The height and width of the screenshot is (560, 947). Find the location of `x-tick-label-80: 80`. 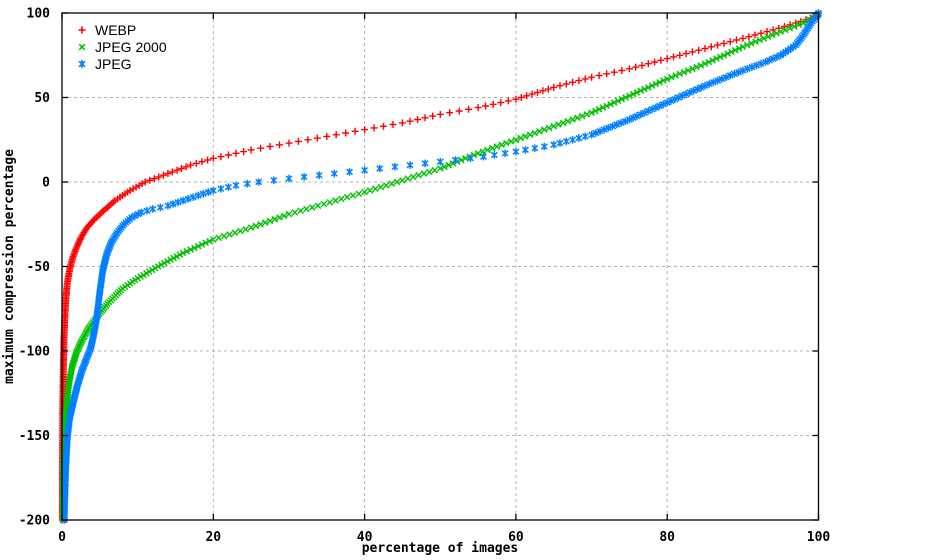

x-tick-label-80: 80 is located at coordinates (667, 537).